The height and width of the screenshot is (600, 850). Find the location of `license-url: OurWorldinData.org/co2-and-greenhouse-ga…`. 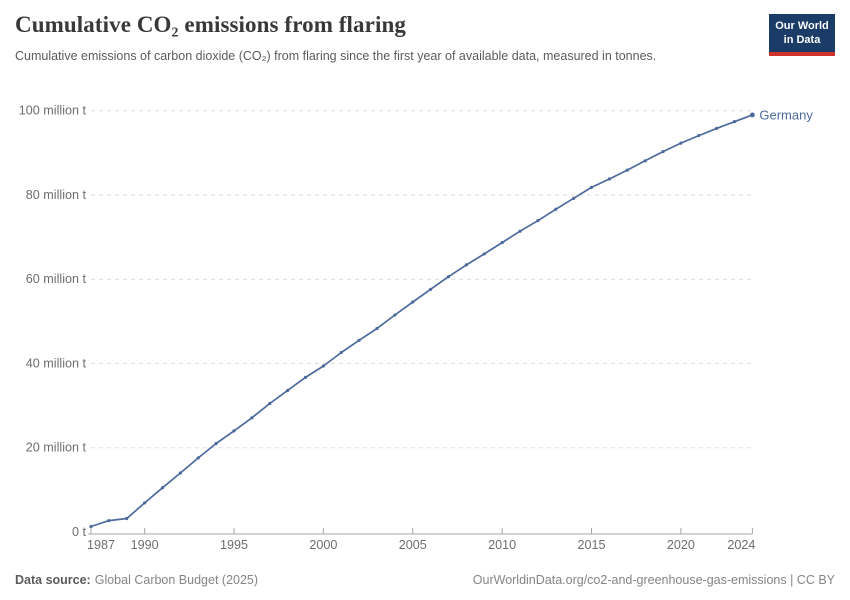

license-url: OurWorldinData.org/co2-and-greenhouse-ga… is located at coordinates (653, 580).